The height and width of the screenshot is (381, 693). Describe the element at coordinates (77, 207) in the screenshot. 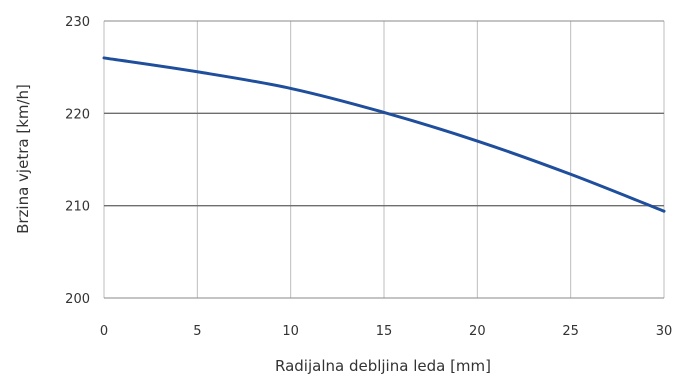

I see `y-tick-label: 210` at that location.